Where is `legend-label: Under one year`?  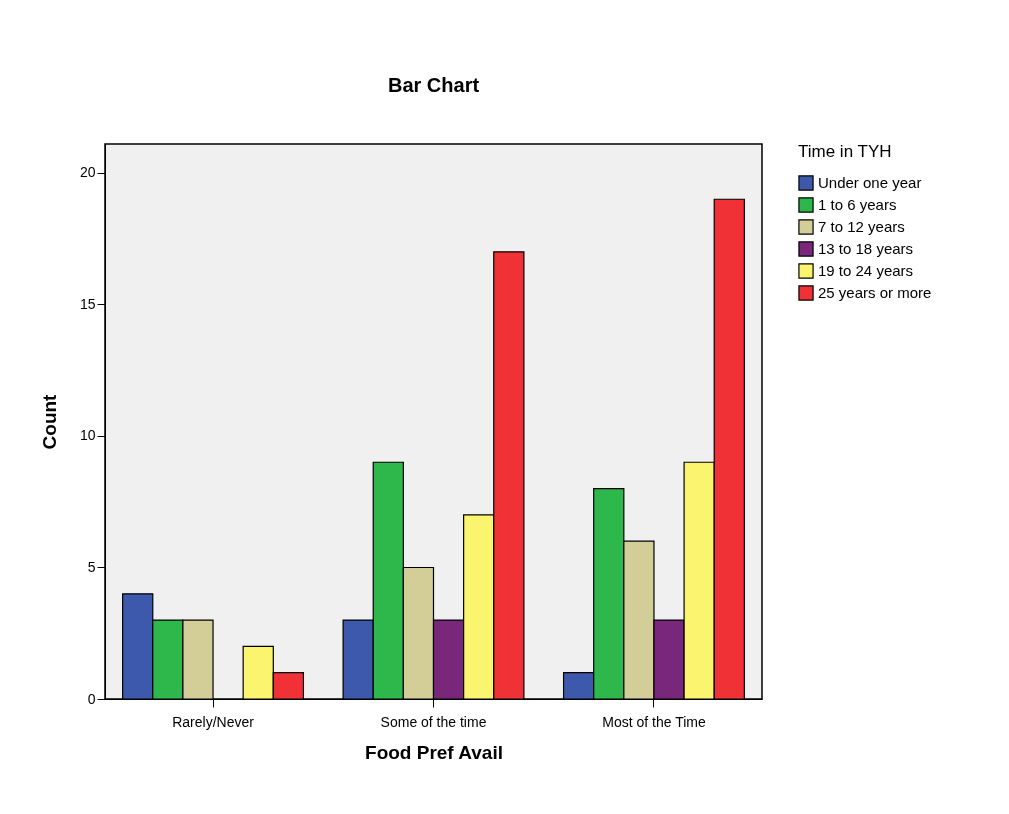 legend-label: Under one year is located at coordinates (870, 182).